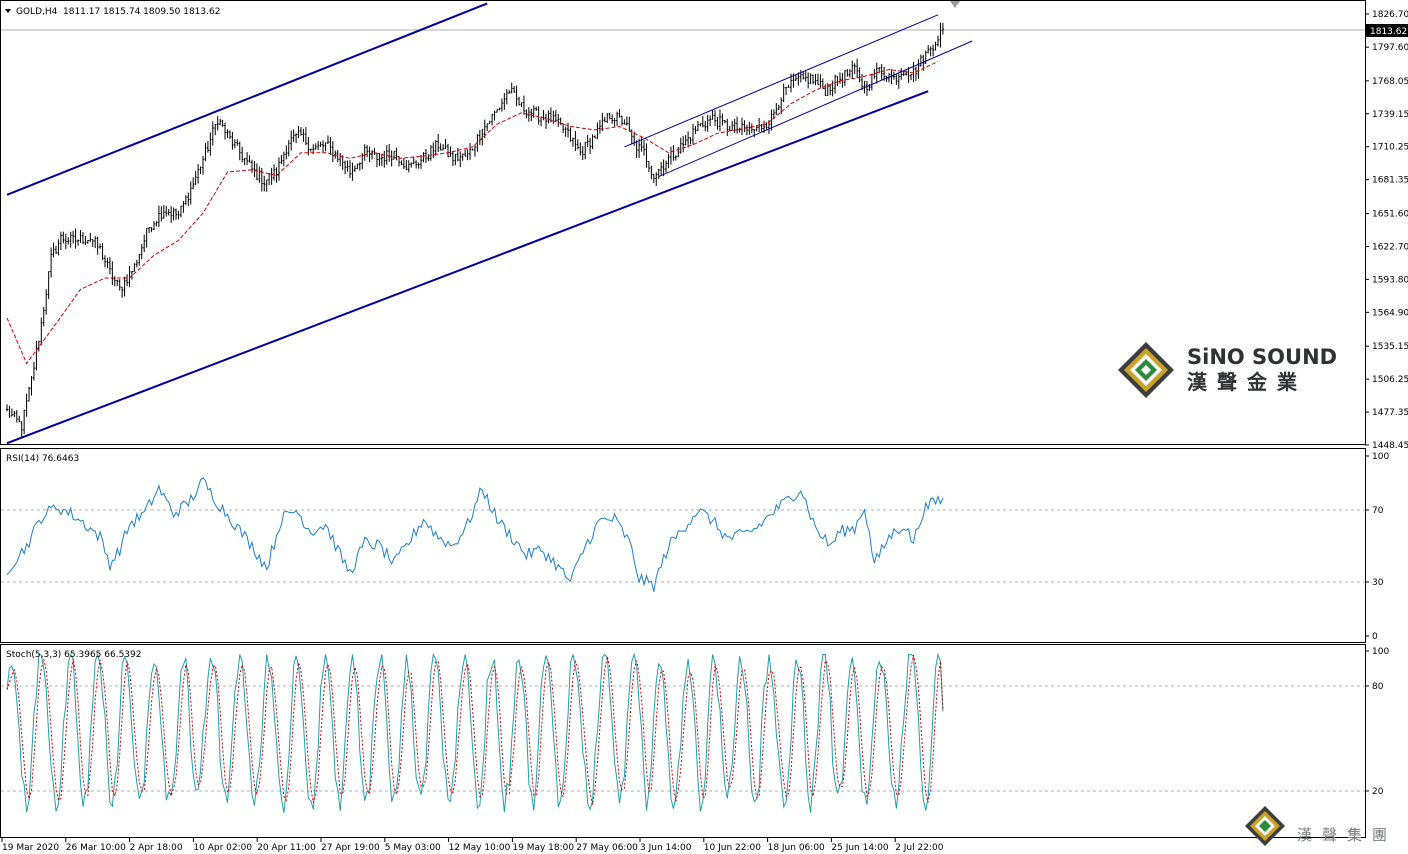  What do you see at coordinates (919, 848) in the screenshot?
I see `time-tick-label: 2 Jul 22:00` at bounding box center [919, 848].